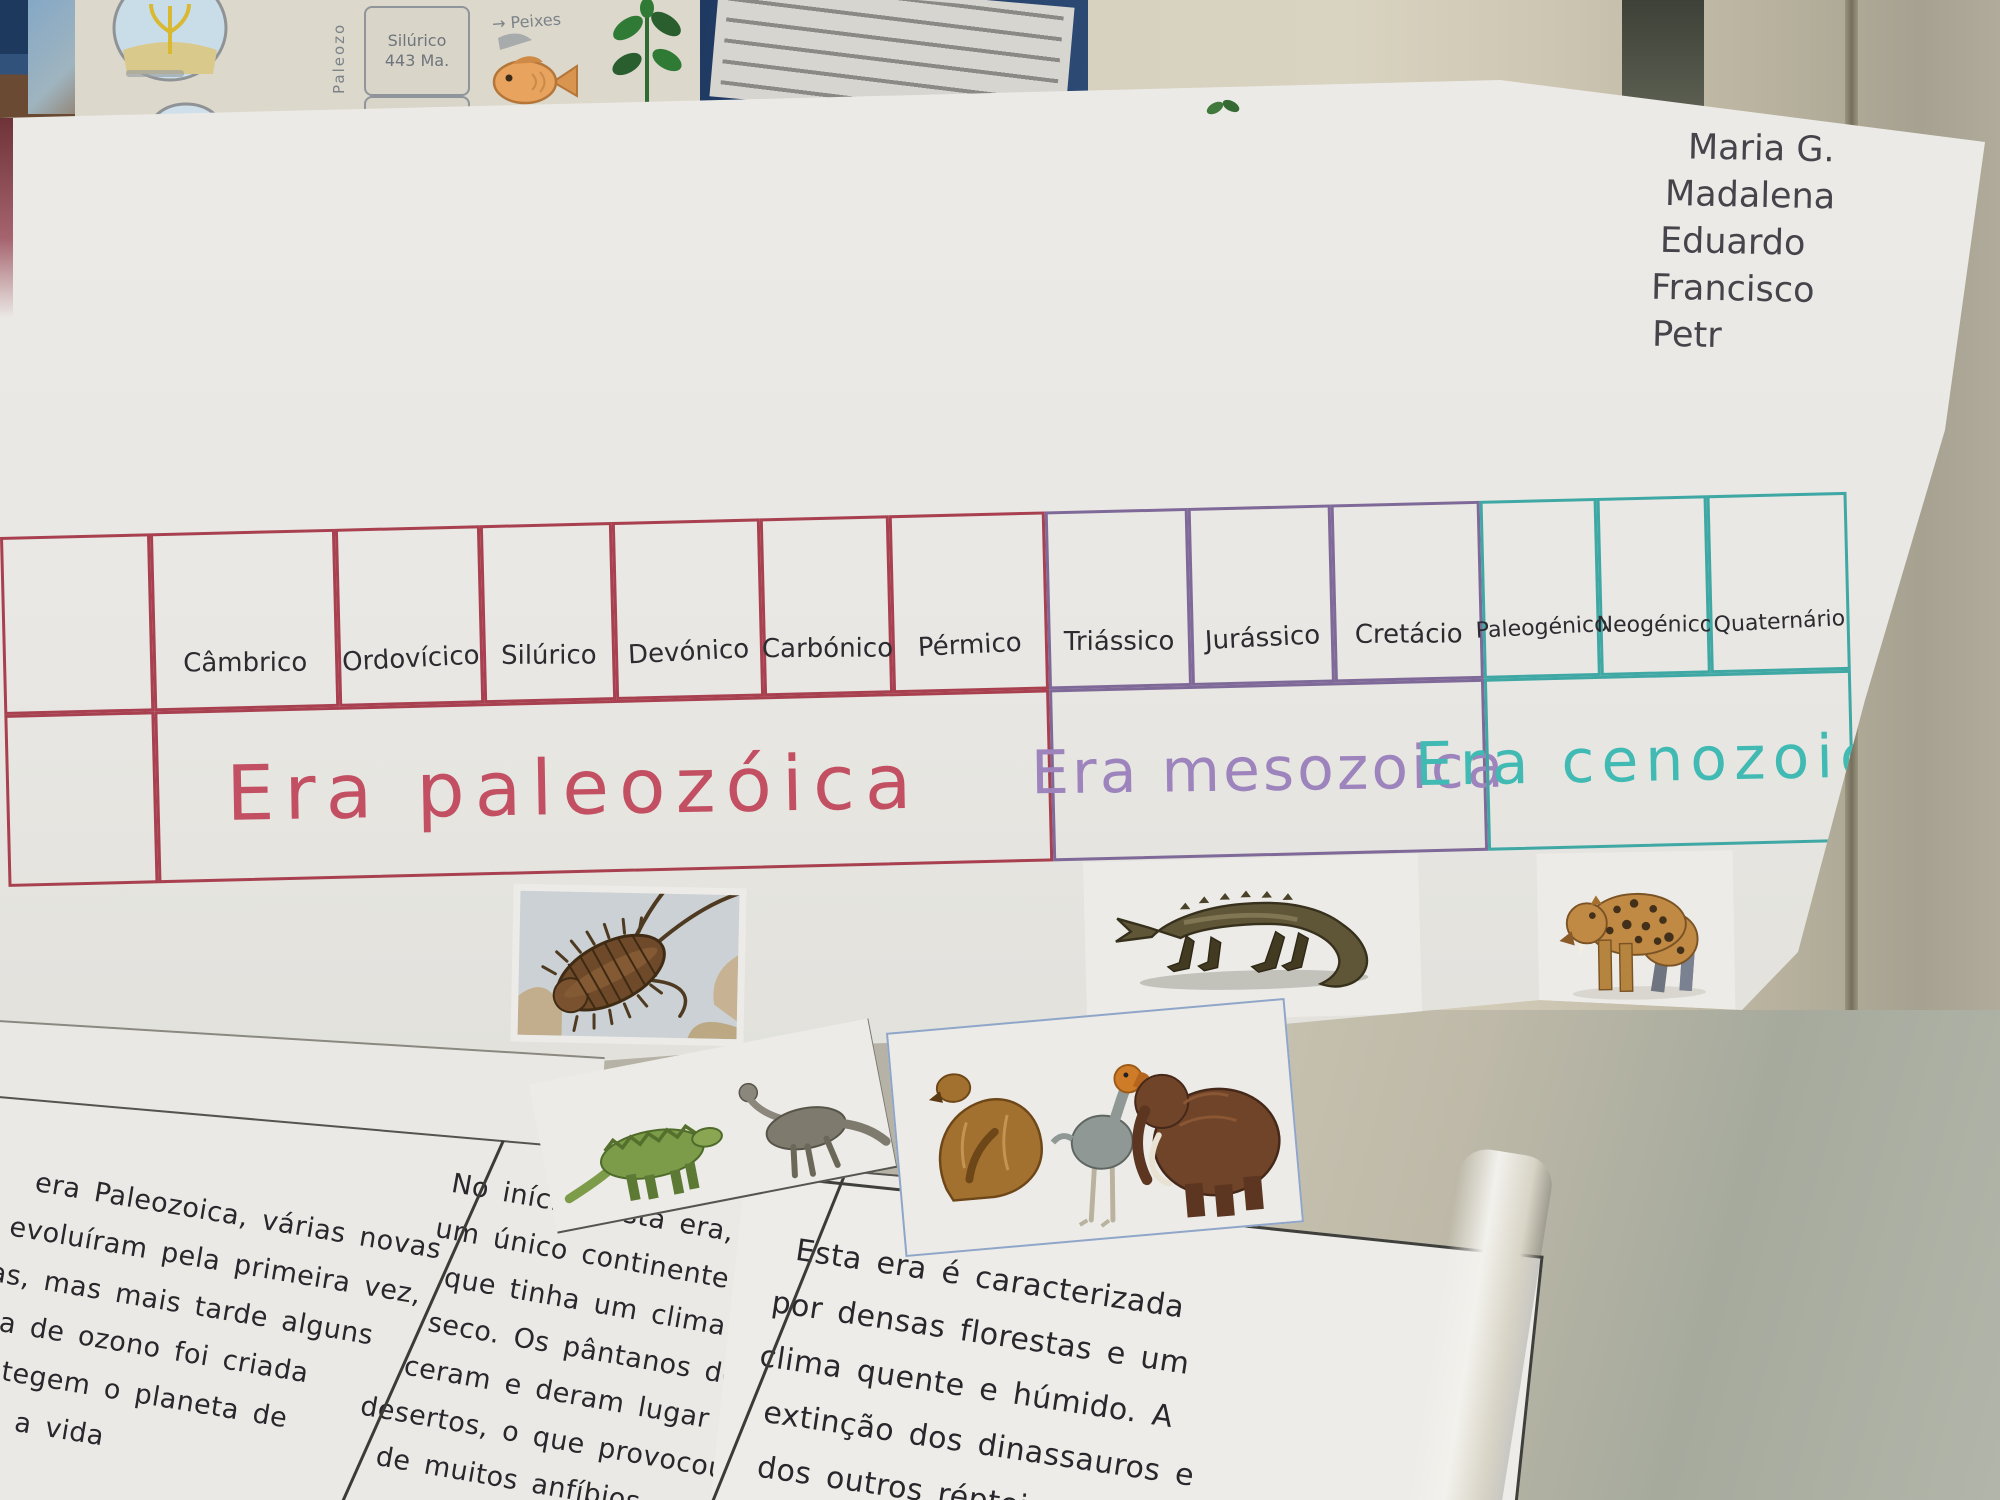 The width and height of the screenshot is (2000, 1500). Describe the element at coordinates (1261, 595) in the screenshot. I see `period-cell-jurassico: Jurássico` at that location.